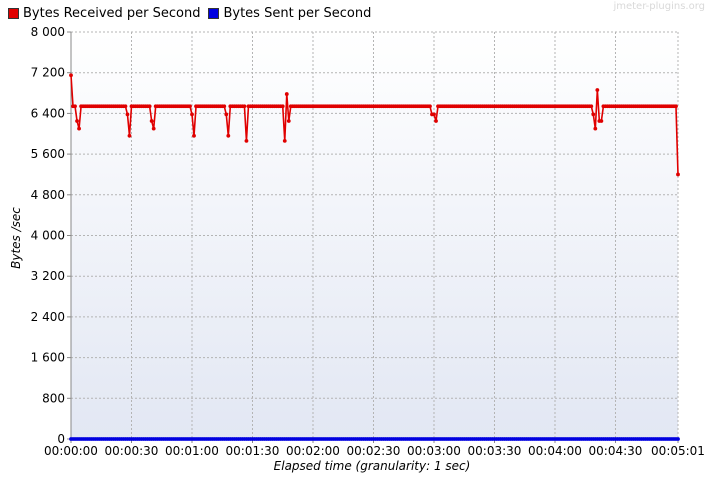 This screenshot has width=709, height=478. What do you see at coordinates (192, 451) in the screenshot?
I see `x-tick-label: 00:01:00` at bounding box center [192, 451].